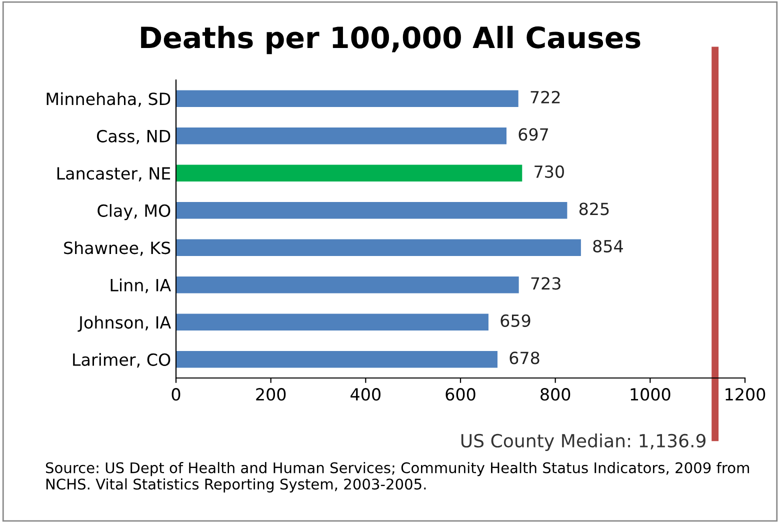  I want to click on data-label: 854, so click(608, 246).